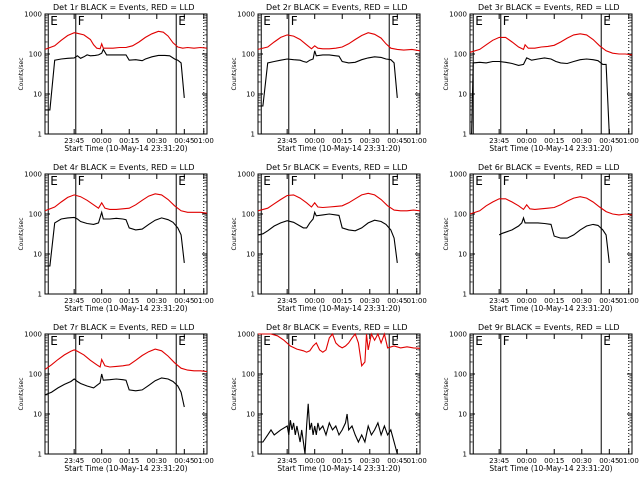 This screenshot has width=640, height=480. Describe the element at coordinates (549, 327) in the screenshot. I see `panel-title: Det 9r BLACK = Events, RED = LLD` at that location.